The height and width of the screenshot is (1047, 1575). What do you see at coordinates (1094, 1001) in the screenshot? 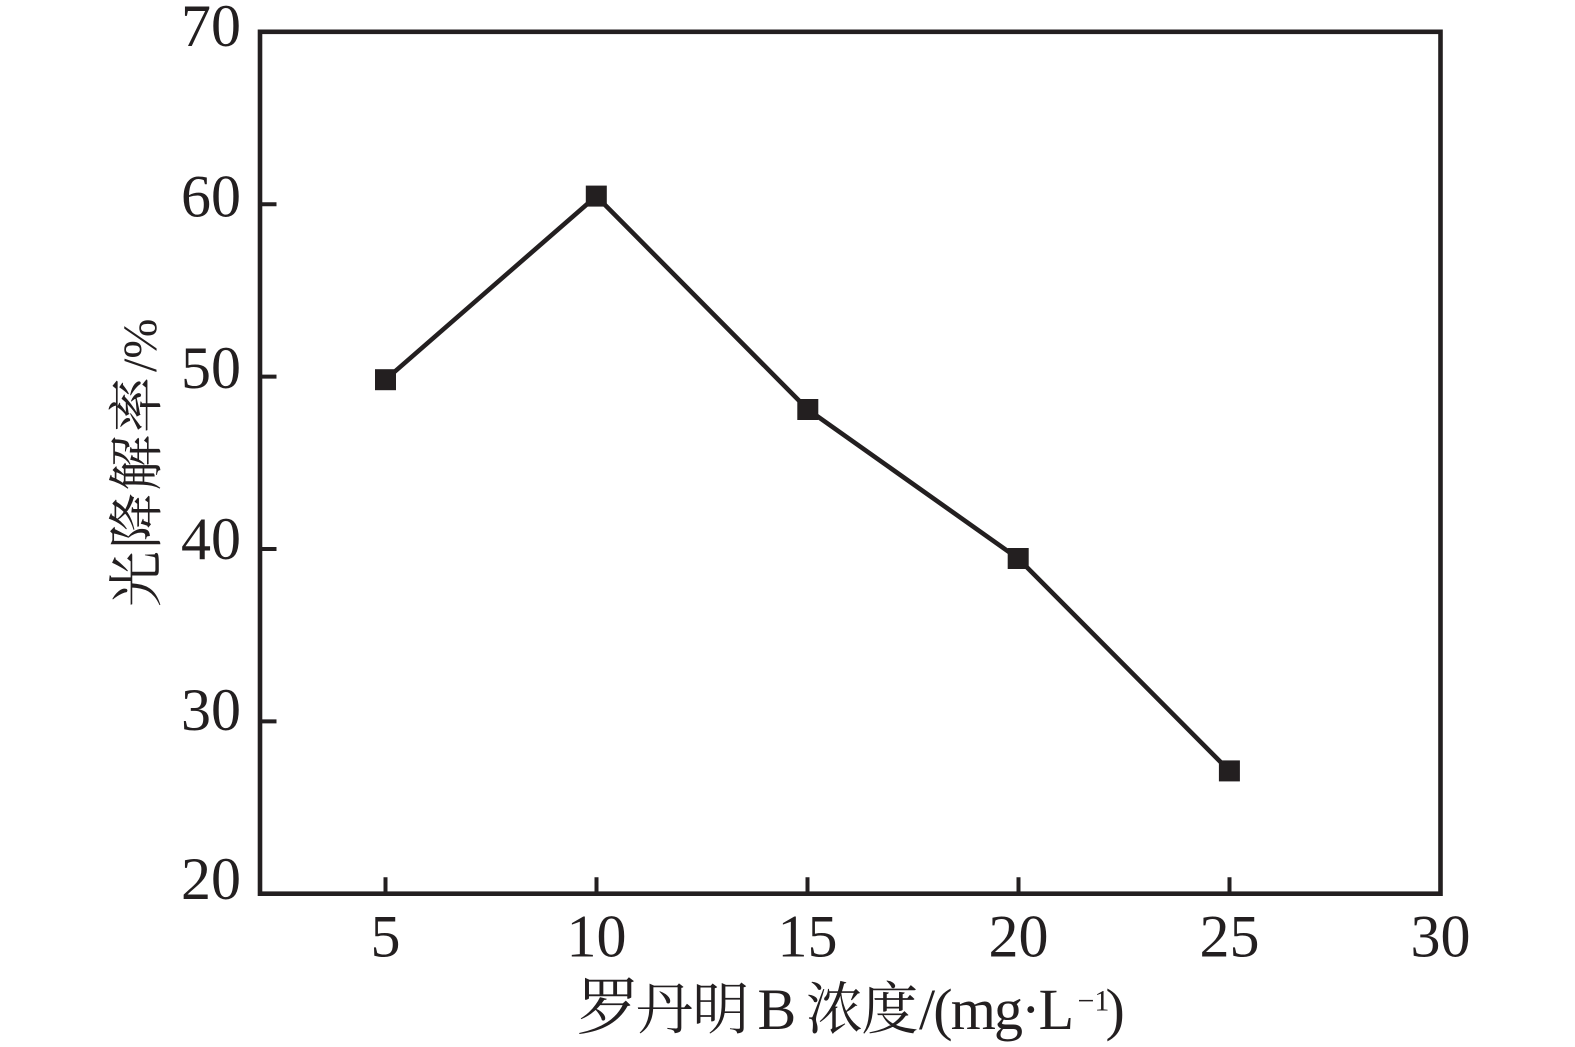
I see `svg-text: −1` at bounding box center [1094, 1001].